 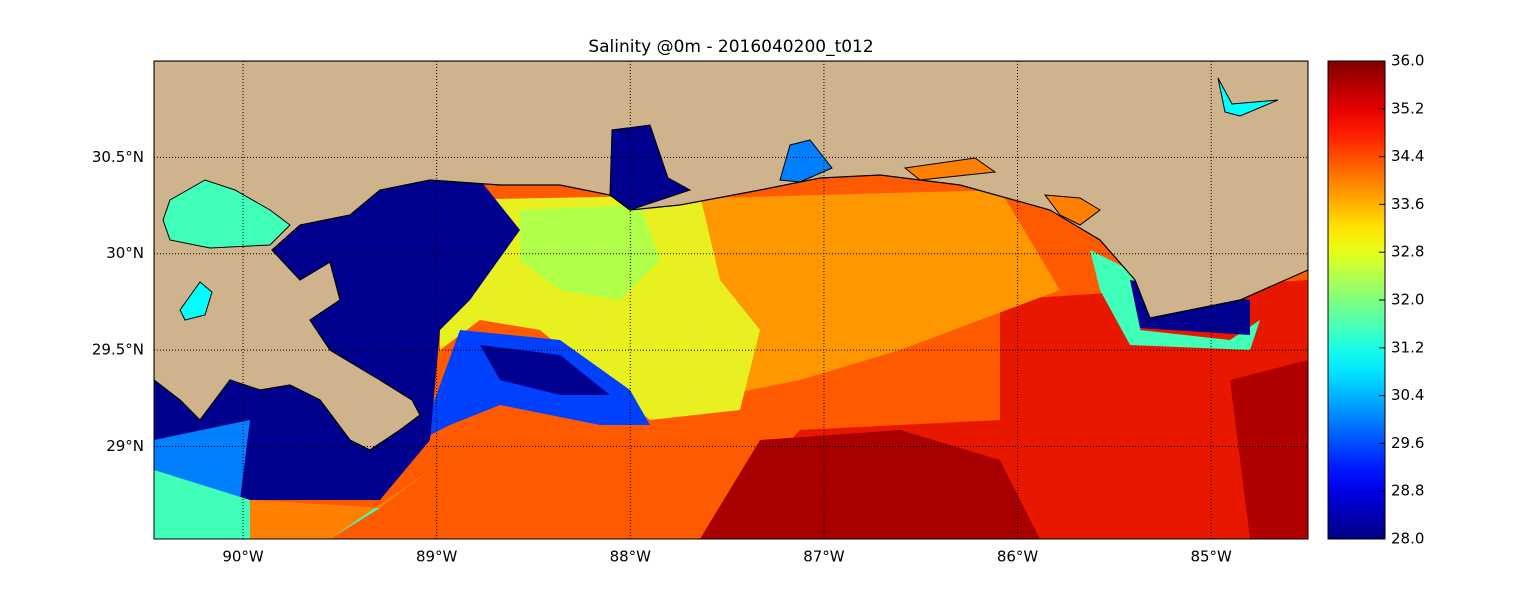 I want to click on colorbar, so click(x=1356, y=300).